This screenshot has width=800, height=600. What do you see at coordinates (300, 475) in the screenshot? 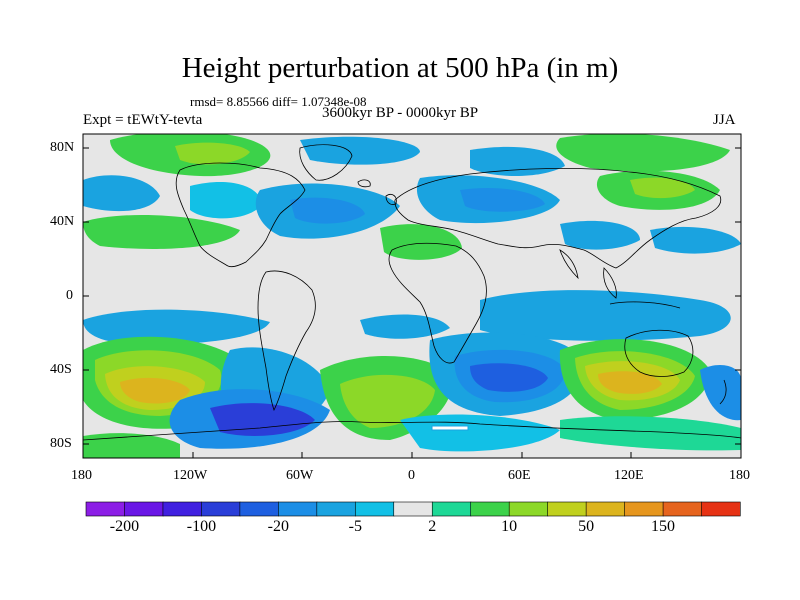
I see `lon-tick-label: 60W` at bounding box center [300, 475].